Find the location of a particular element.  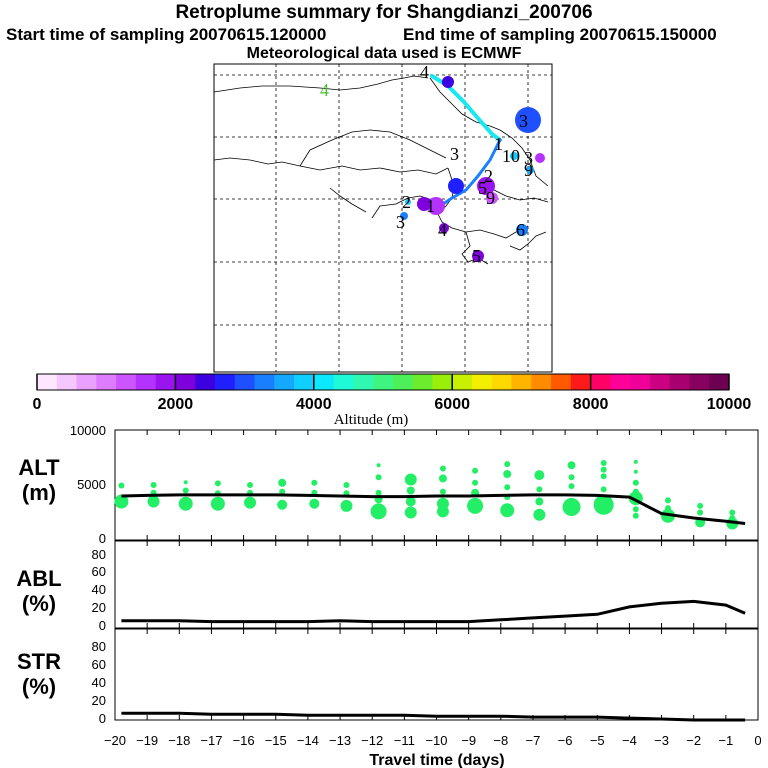

map-label: 4 is located at coordinates (324, 90).